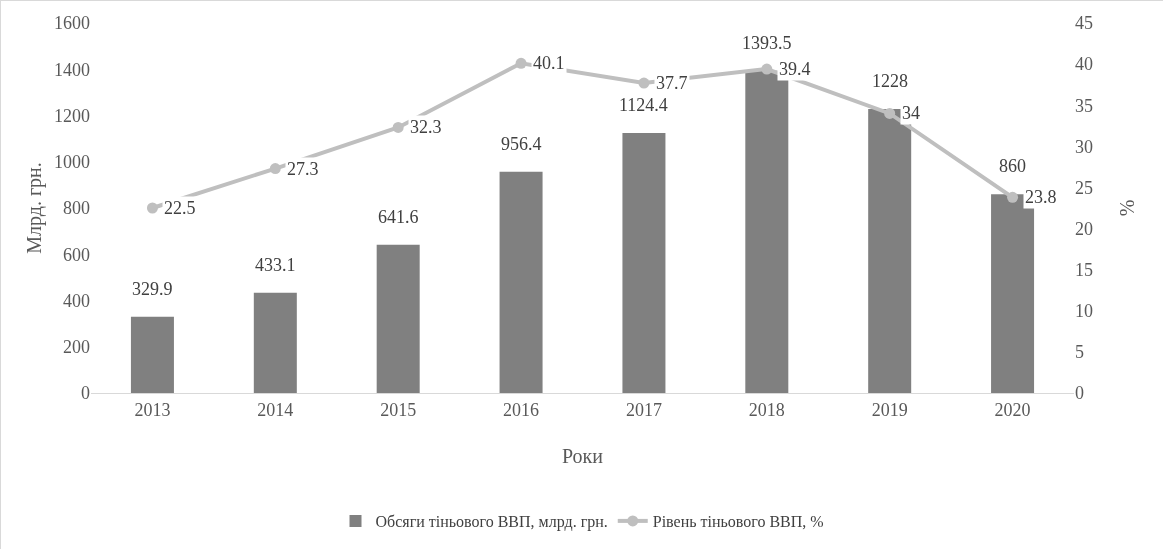 Image resolution: width=1163 pixels, height=549 pixels. What do you see at coordinates (34, 208) in the screenshot?
I see `y-axis-title: Млрд. грн.` at bounding box center [34, 208].